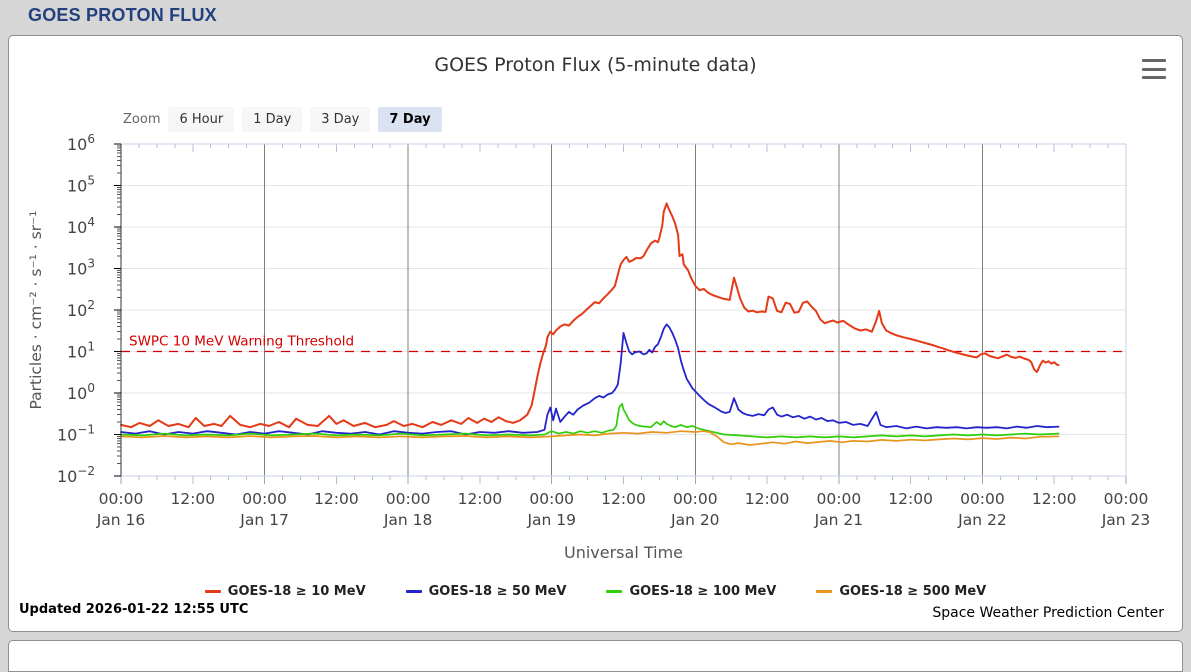  What do you see at coordinates (410, 119) in the screenshot?
I see `zoom-button-7-day: 7 Day` at bounding box center [410, 119].